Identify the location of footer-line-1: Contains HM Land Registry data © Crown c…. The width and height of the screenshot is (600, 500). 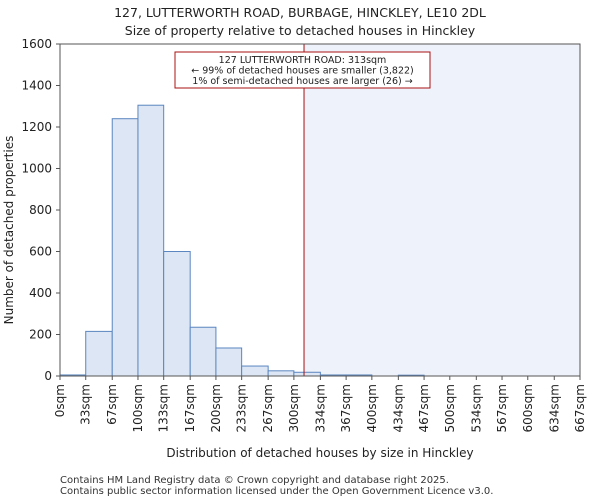
(254, 480).